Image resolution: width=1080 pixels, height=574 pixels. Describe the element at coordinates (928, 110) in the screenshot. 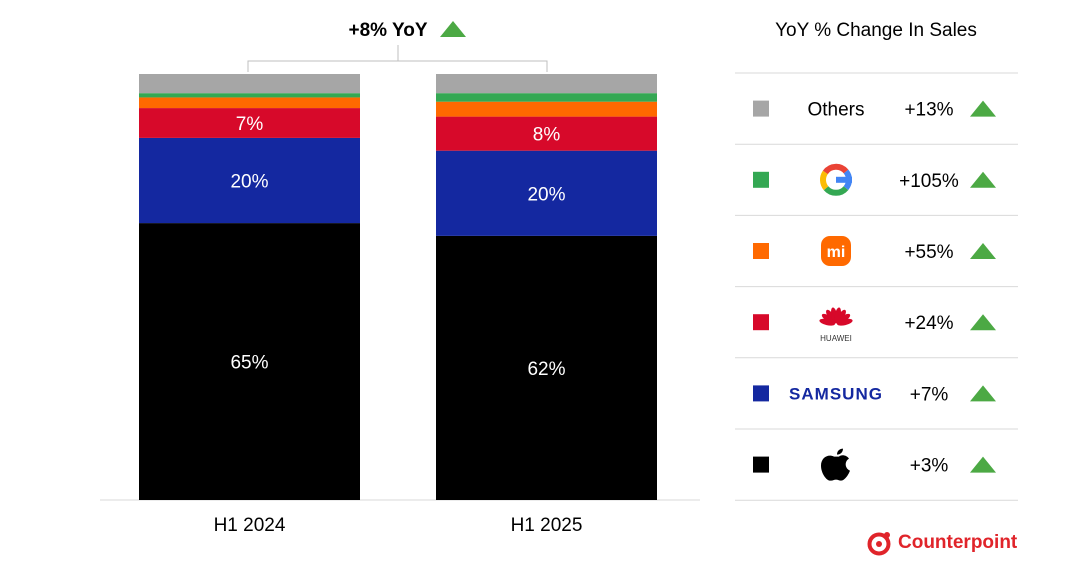

I see `legend-change-value: +13%` at that location.